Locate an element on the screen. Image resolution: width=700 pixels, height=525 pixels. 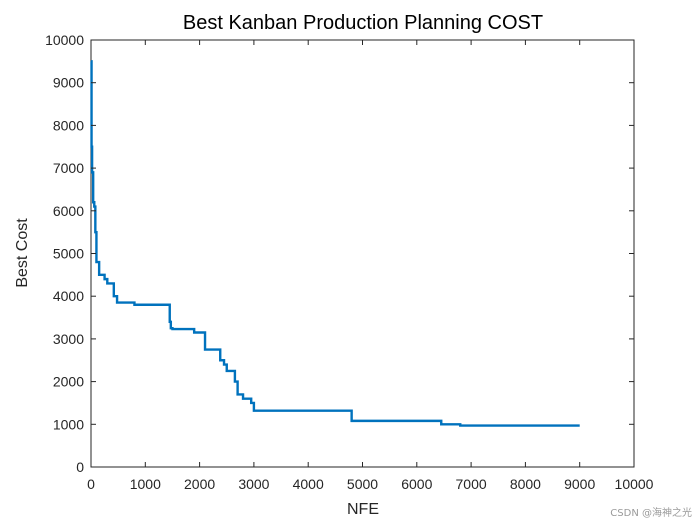
chart-title: Best Kanban Production Planning COST is located at coordinates (363, 23).